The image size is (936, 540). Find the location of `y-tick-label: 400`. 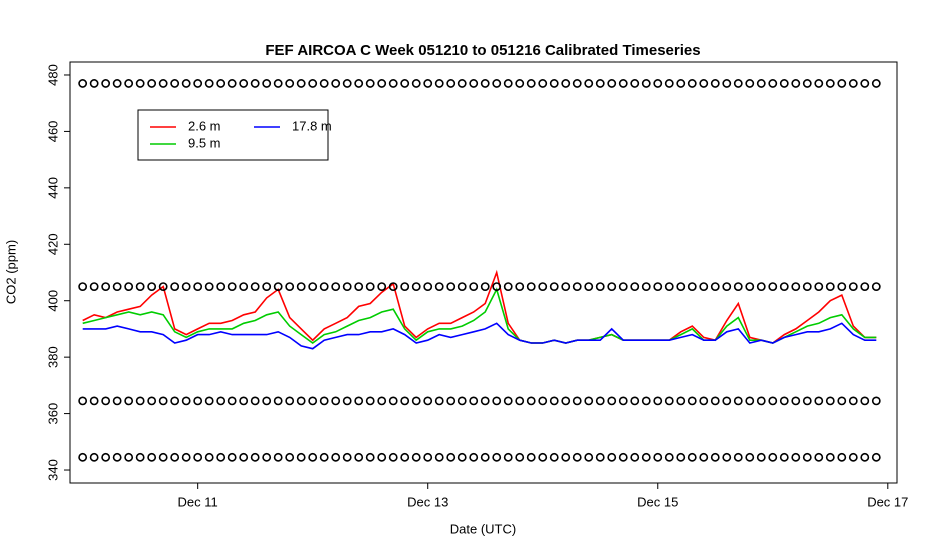

y-tick-label: 400 is located at coordinates (52, 301).